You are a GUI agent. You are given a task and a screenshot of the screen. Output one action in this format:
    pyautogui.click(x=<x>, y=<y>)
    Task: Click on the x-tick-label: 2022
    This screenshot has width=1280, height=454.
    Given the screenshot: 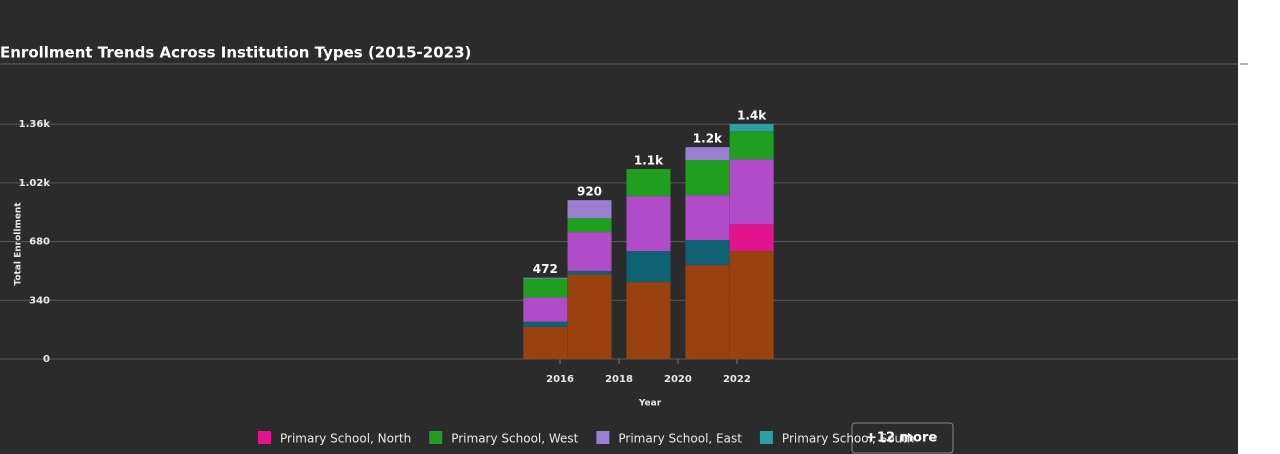 What is the action you would take?
    pyautogui.click(x=737, y=379)
    